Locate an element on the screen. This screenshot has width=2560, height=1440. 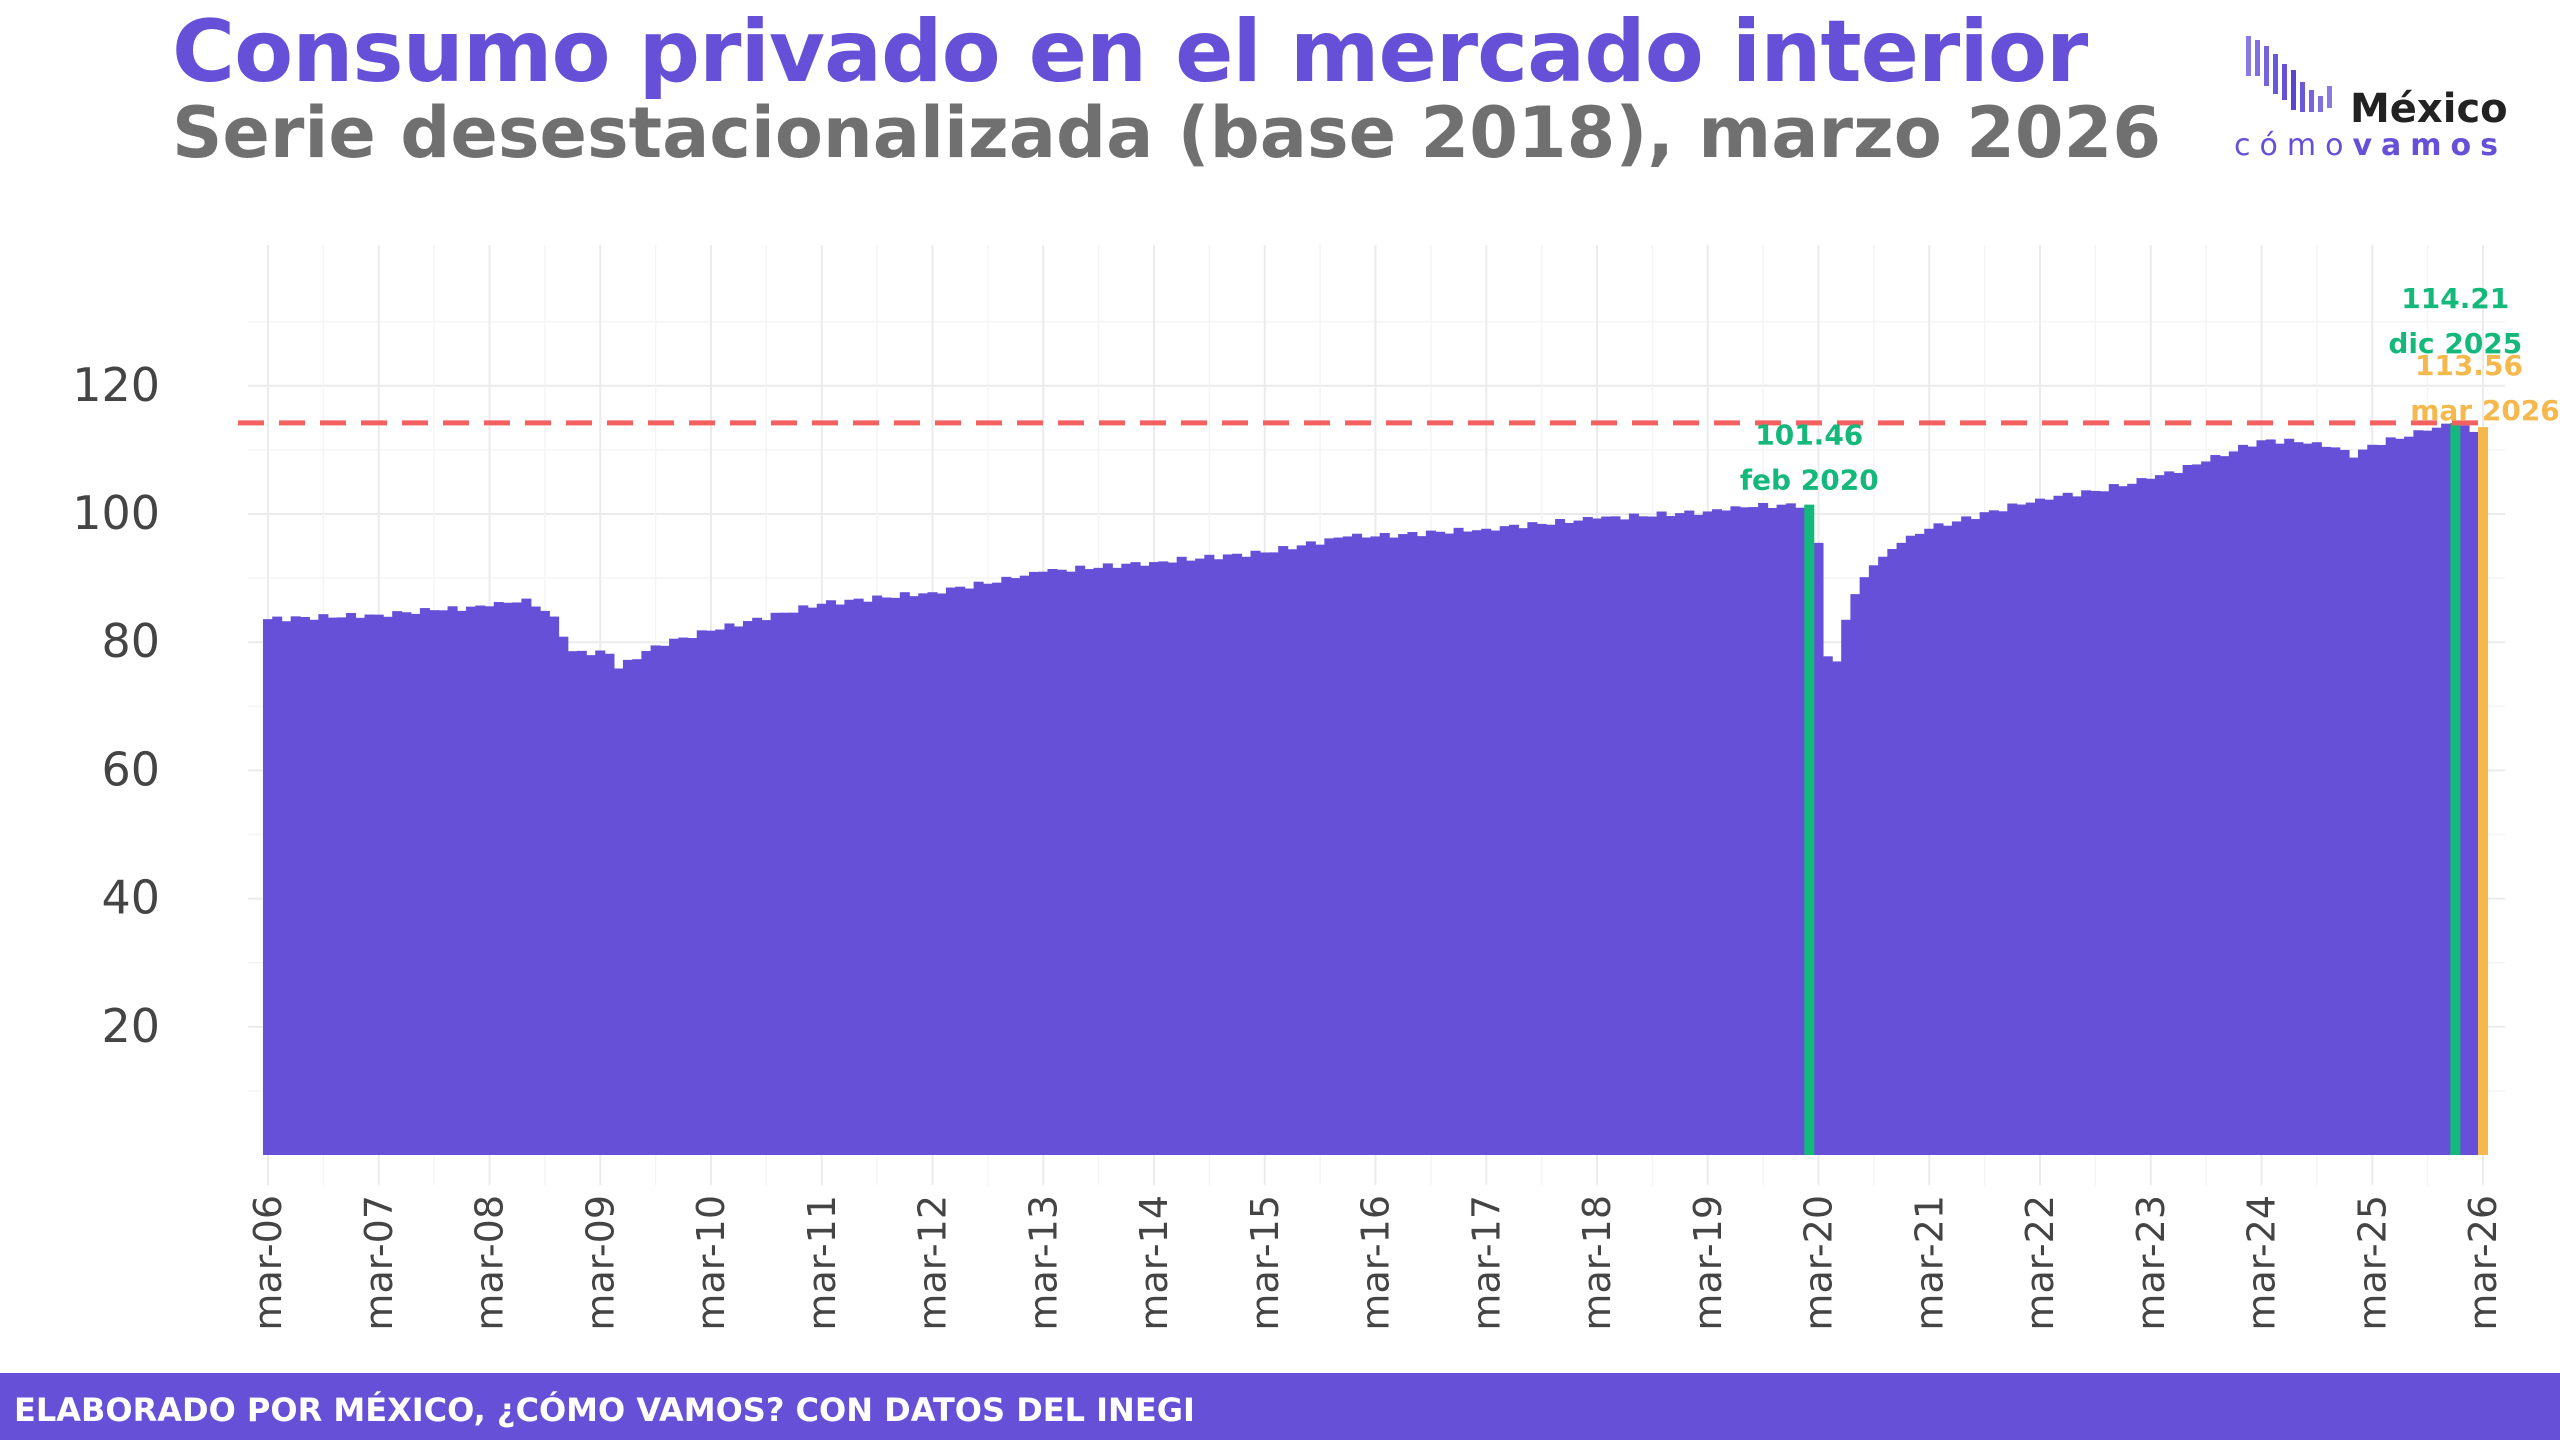
annotation-value: 114.21 is located at coordinates (2455, 298).